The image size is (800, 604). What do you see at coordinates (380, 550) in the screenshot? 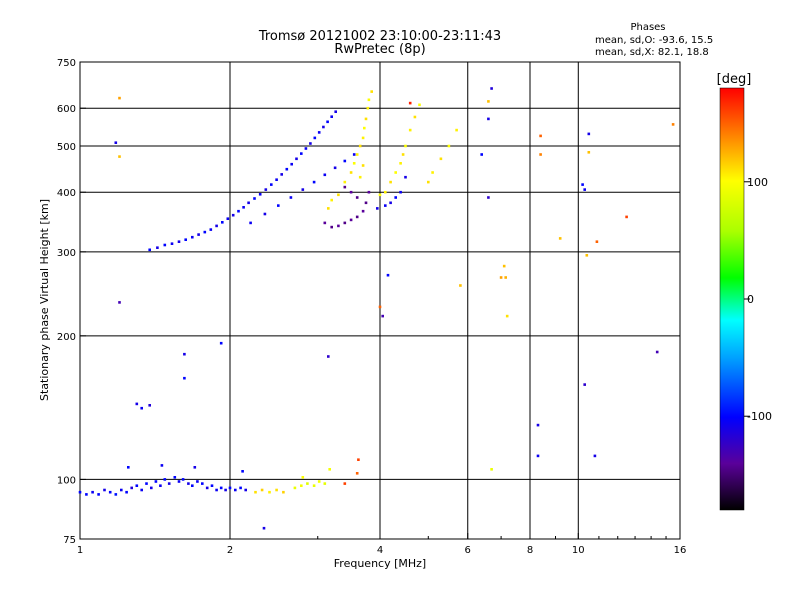
I see `x-tick-label: 4` at bounding box center [380, 550].